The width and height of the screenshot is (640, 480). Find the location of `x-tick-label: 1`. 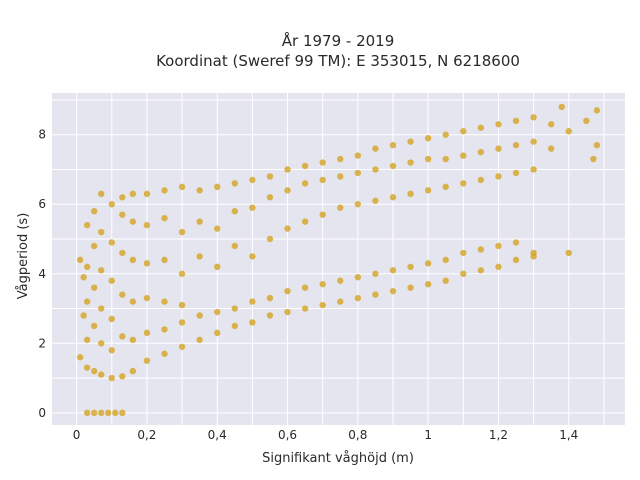

x-tick-label: 1 is located at coordinates (428, 435).